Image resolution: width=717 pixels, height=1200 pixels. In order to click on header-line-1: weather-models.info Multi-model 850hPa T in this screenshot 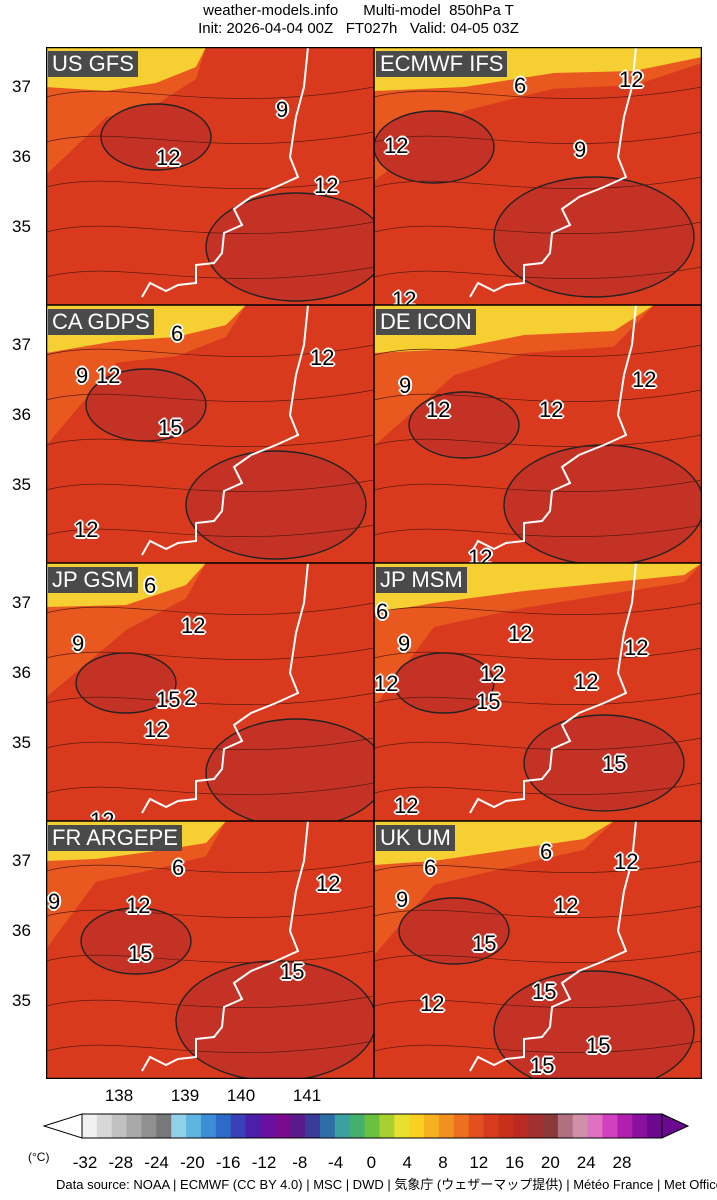, I will do `click(358, 10)`.